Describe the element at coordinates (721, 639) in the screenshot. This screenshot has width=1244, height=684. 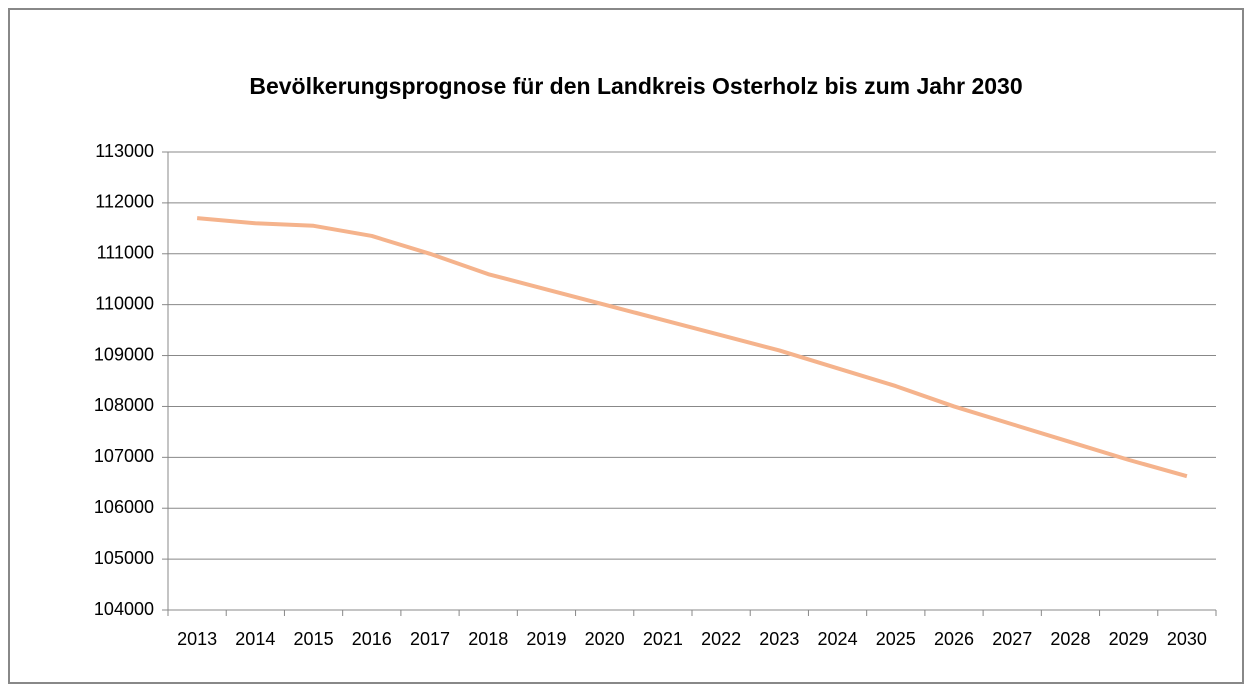
I see `x-tick-label: 2022` at that location.